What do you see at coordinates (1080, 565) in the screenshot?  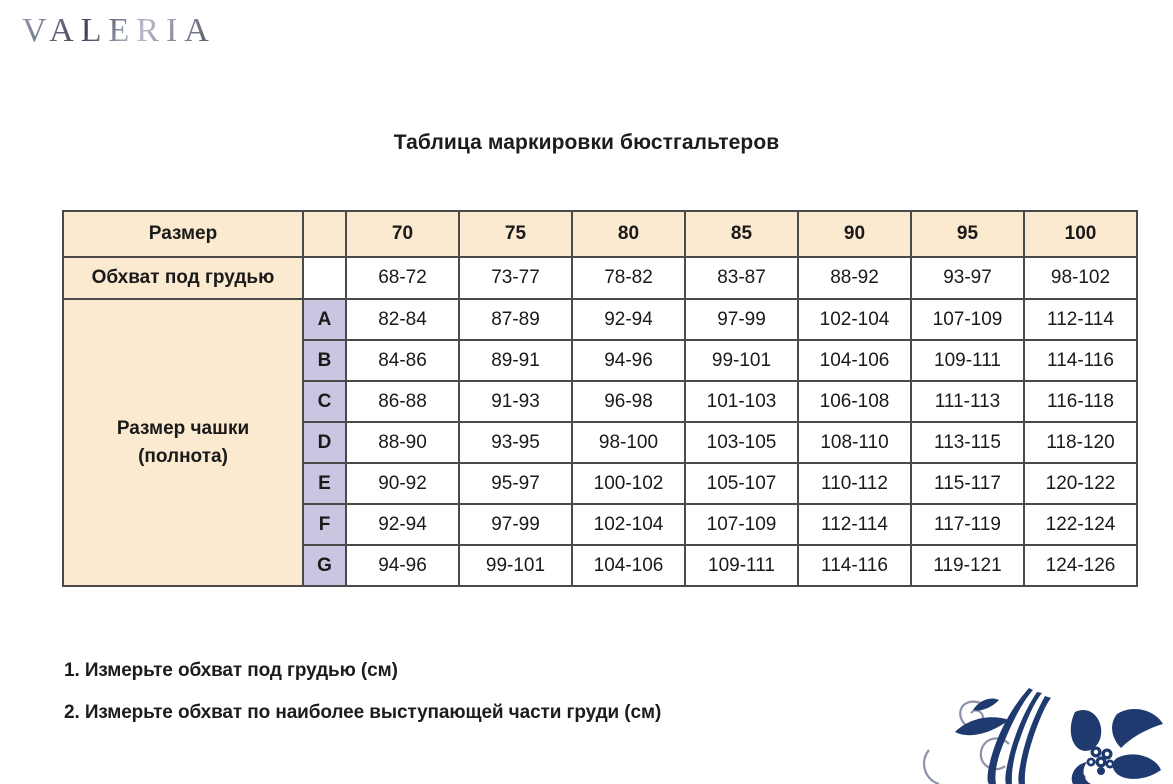 I see `cell-g-100: 124-126` at bounding box center [1080, 565].